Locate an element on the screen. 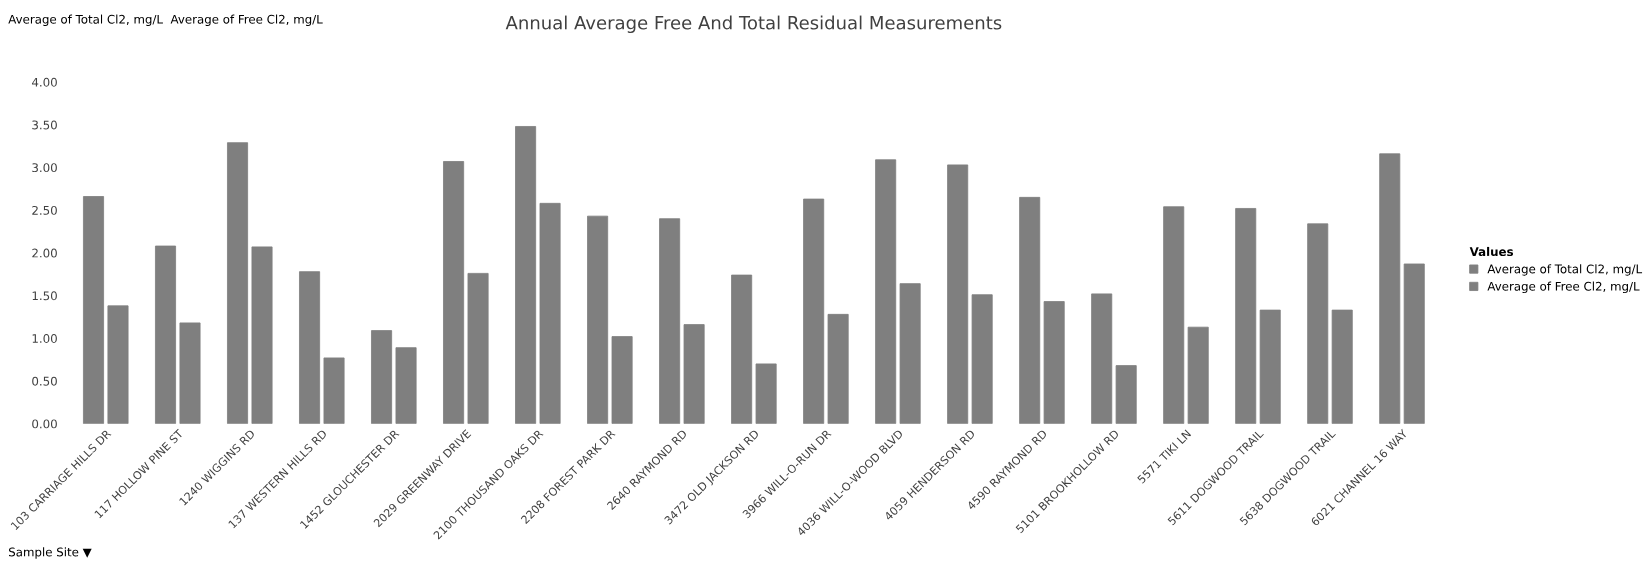  y-tick-label: 4.00 is located at coordinates (44, 82).